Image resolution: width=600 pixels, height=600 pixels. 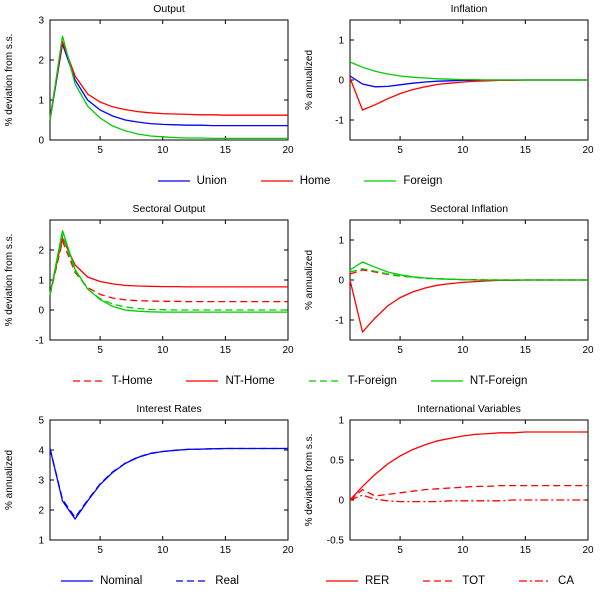 What do you see at coordinates (377, 581) in the screenshot?
I see `legend-label: RER` at bounding box center [377, 581].